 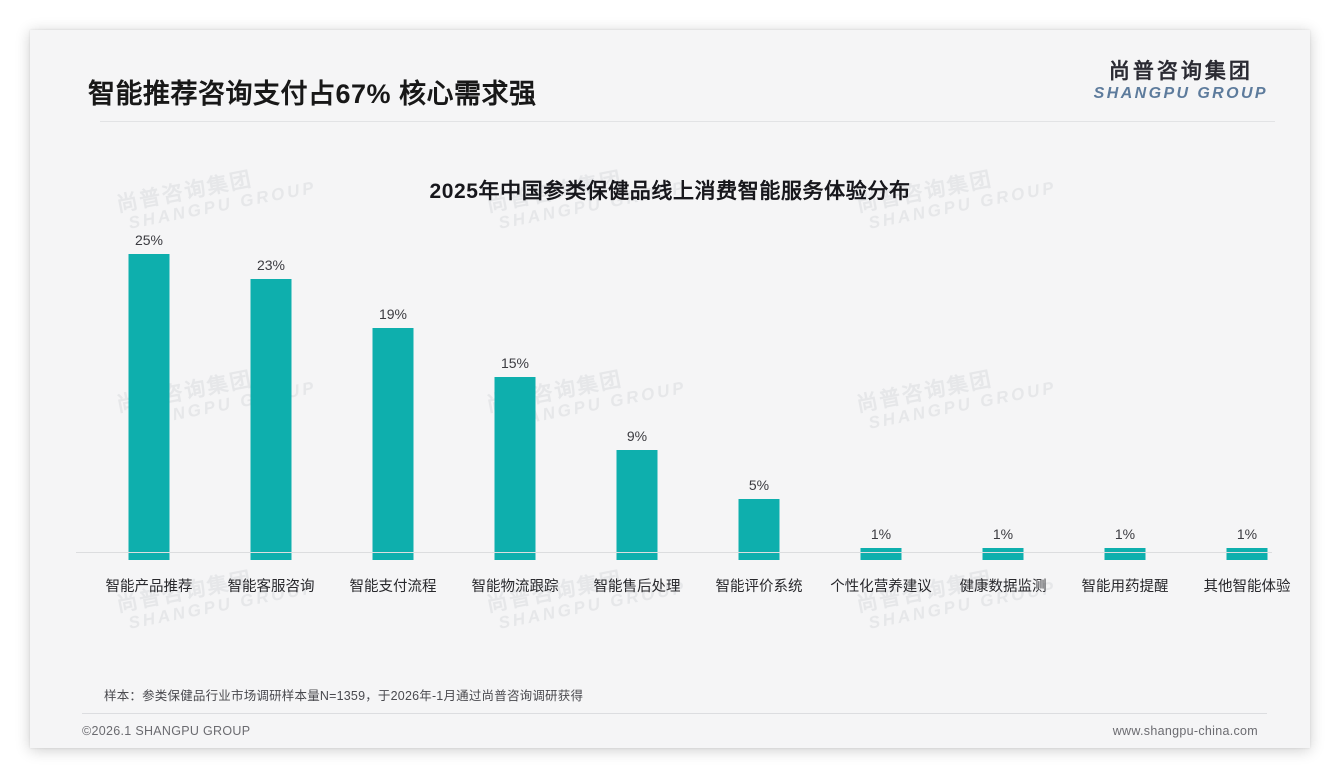 I want to click on brand-logo-en: SHANGPU GROUP, so click(x=1180, y=93).